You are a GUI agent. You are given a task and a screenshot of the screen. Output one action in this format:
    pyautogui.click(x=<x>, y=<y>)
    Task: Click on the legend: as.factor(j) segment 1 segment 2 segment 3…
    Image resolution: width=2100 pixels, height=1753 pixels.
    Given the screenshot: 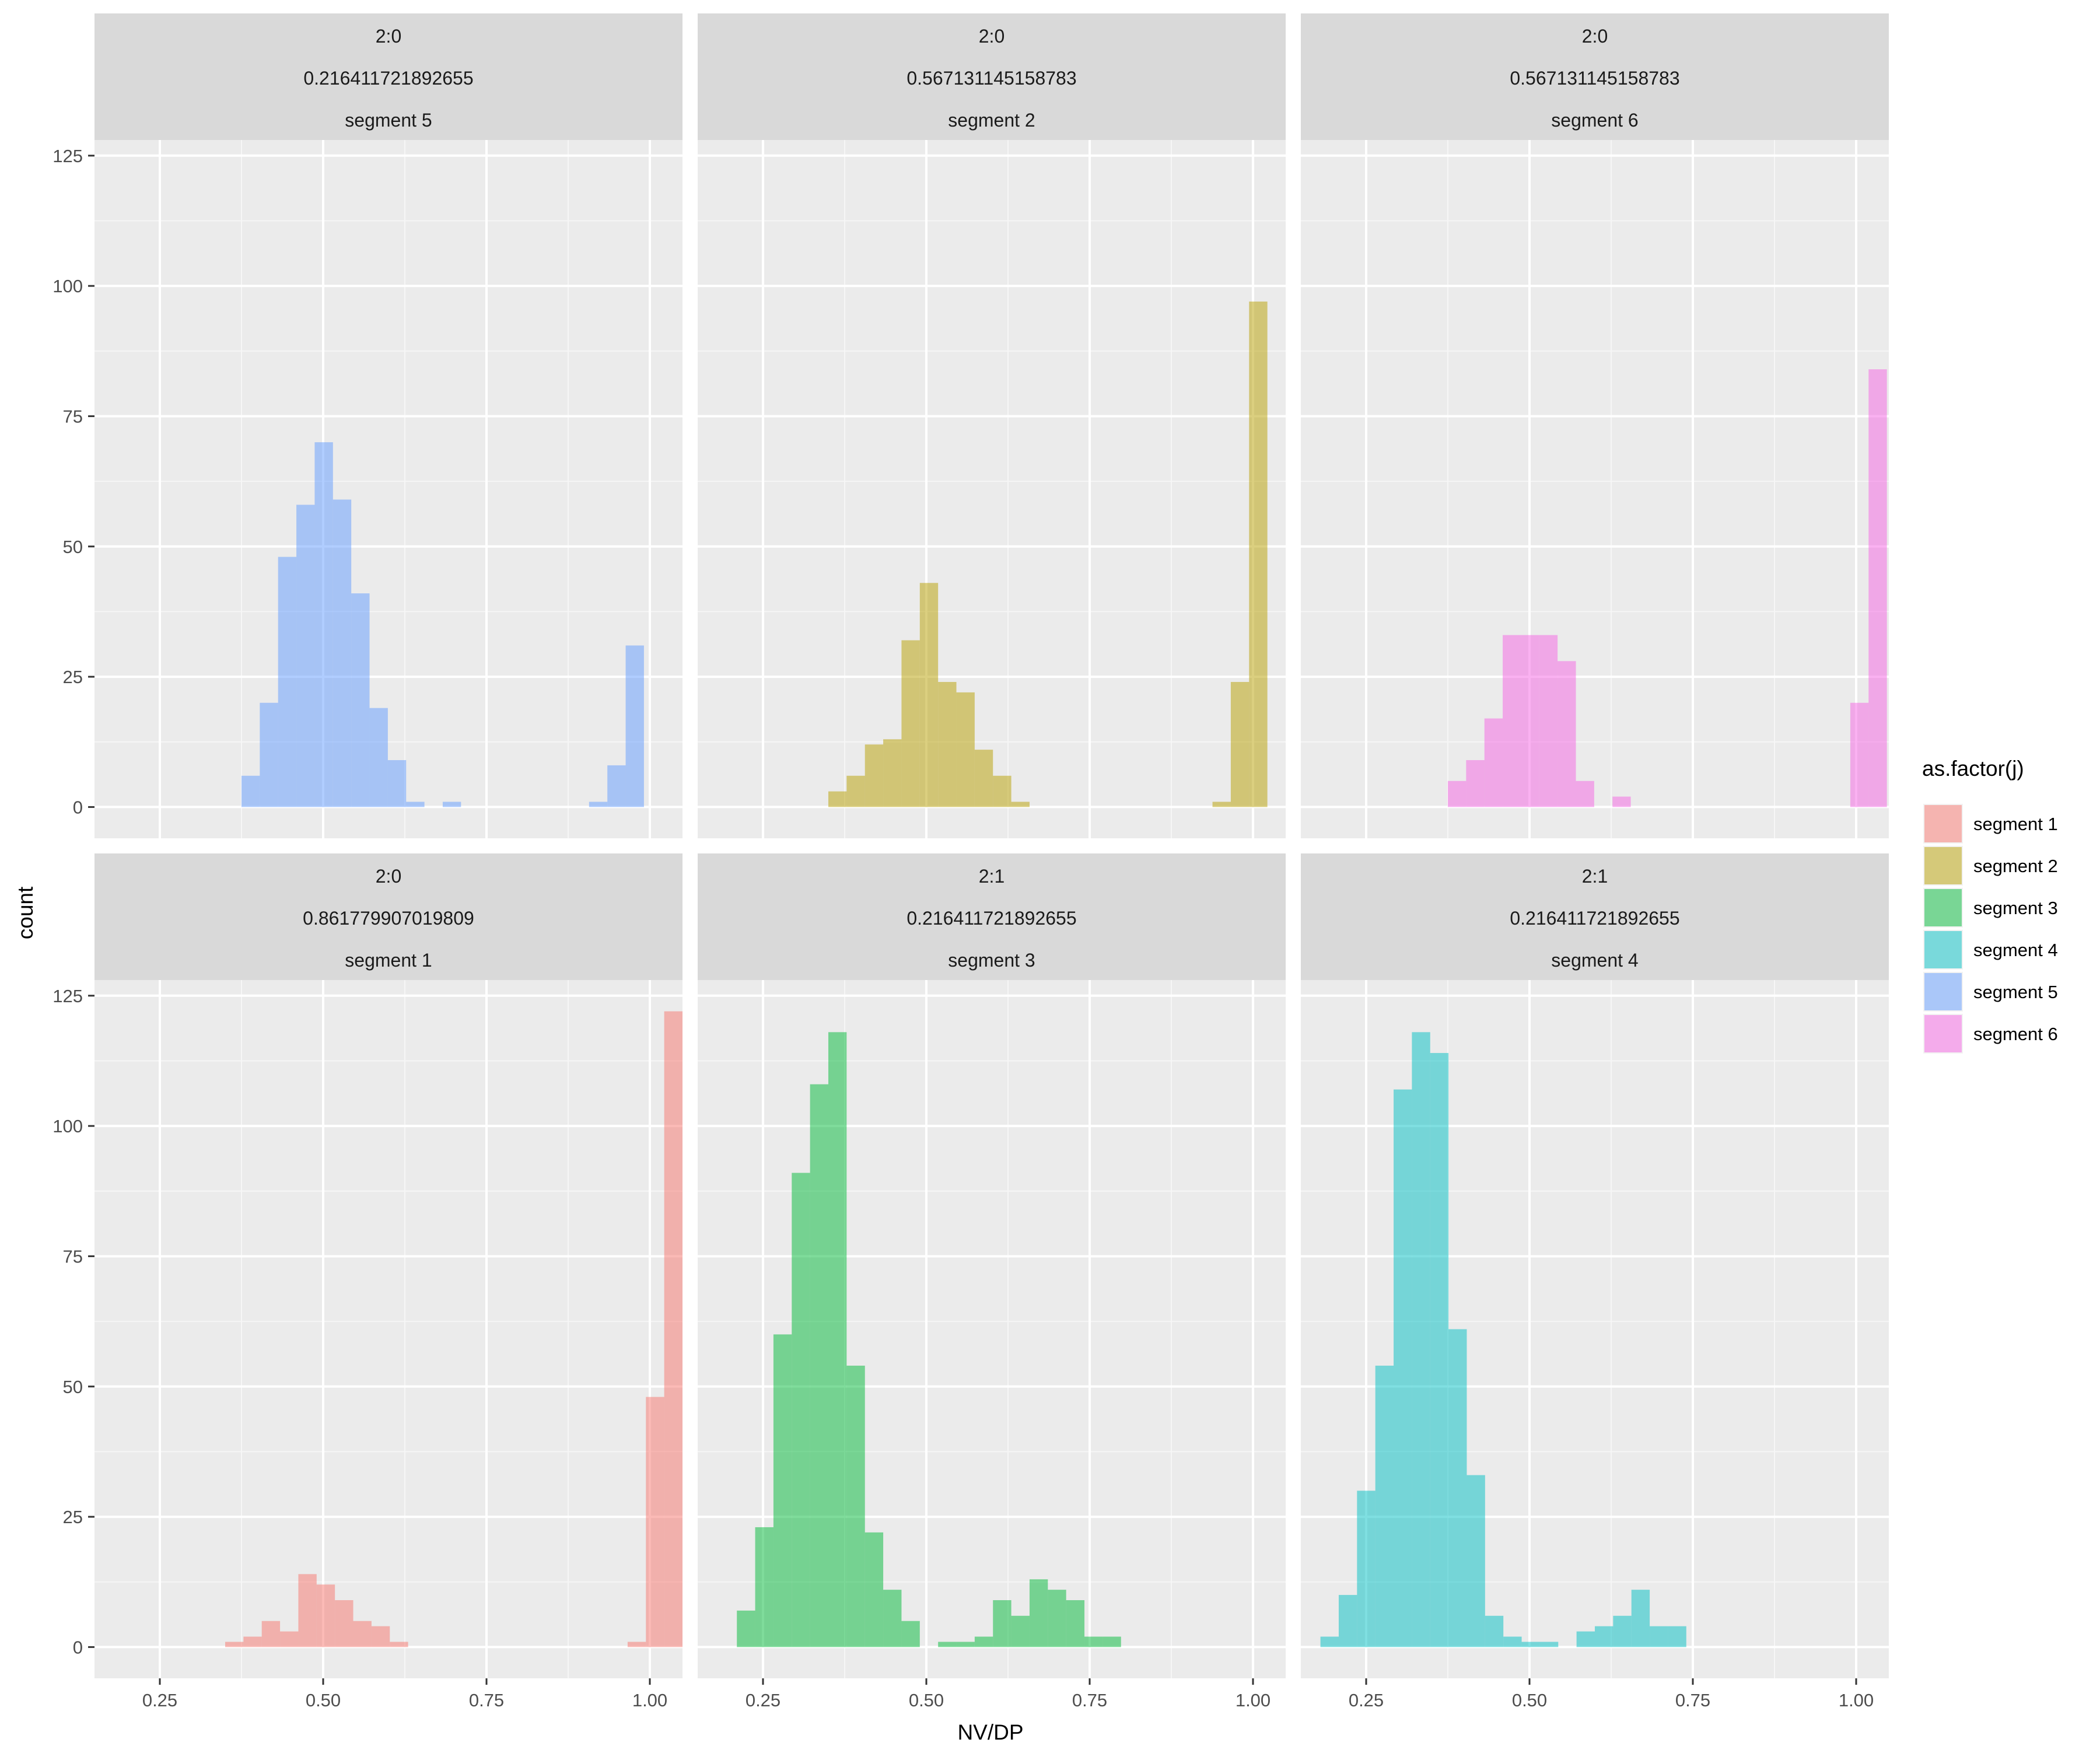 What is the action you would take?
    pyautogui.click(x=1990, y=905)
    